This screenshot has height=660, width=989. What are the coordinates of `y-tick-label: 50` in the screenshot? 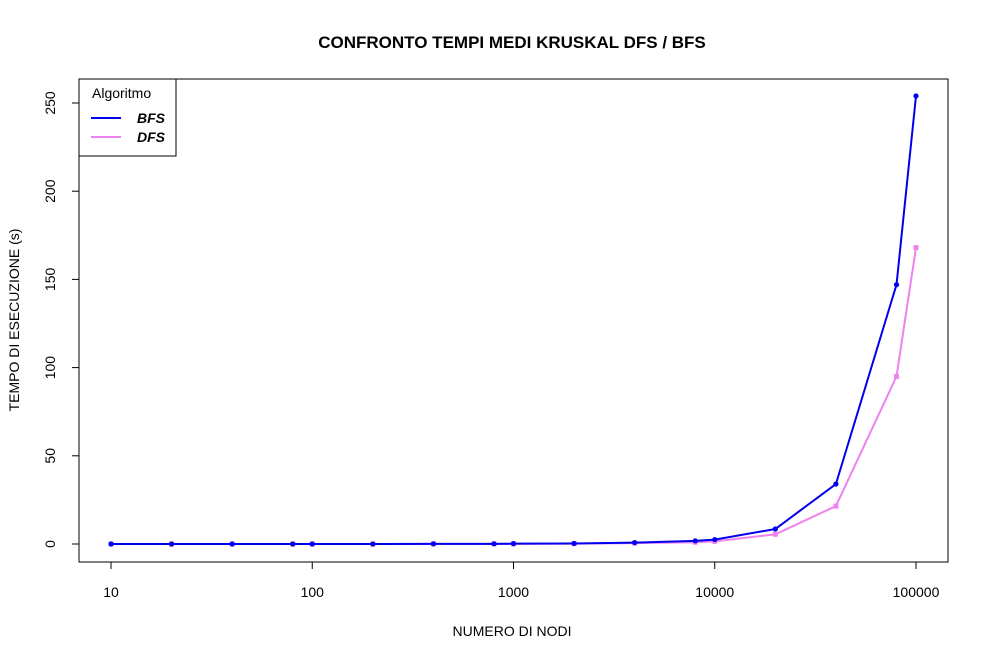 It's located at (50, 456).